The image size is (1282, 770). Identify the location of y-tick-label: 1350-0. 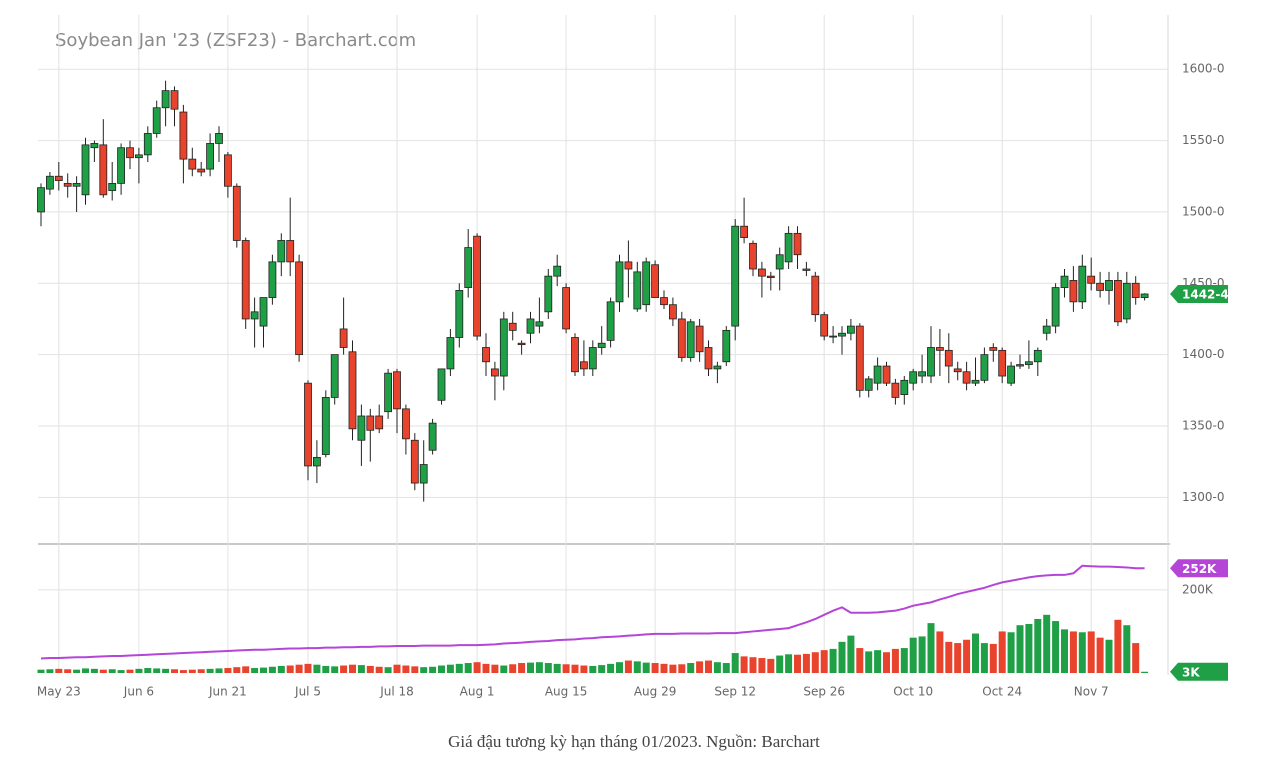
(1203, 425).